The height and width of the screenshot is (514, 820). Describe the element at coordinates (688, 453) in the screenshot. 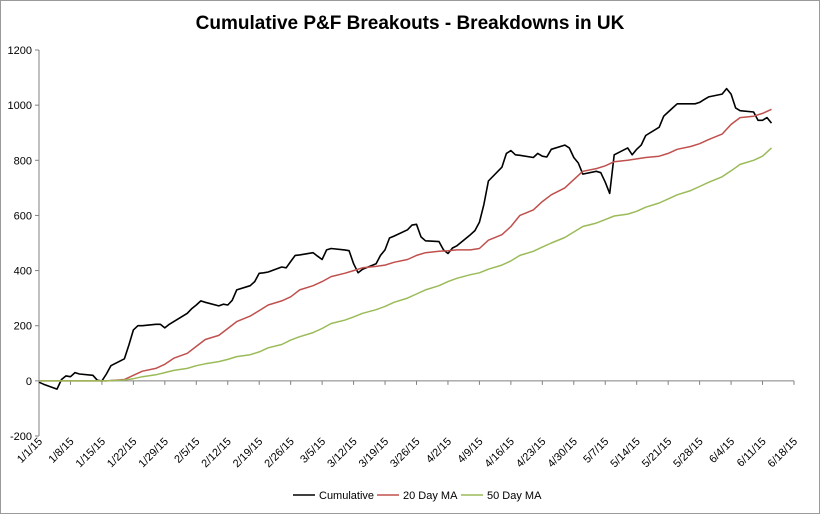

I see `x-tick-label: 5/28/15` at that location.